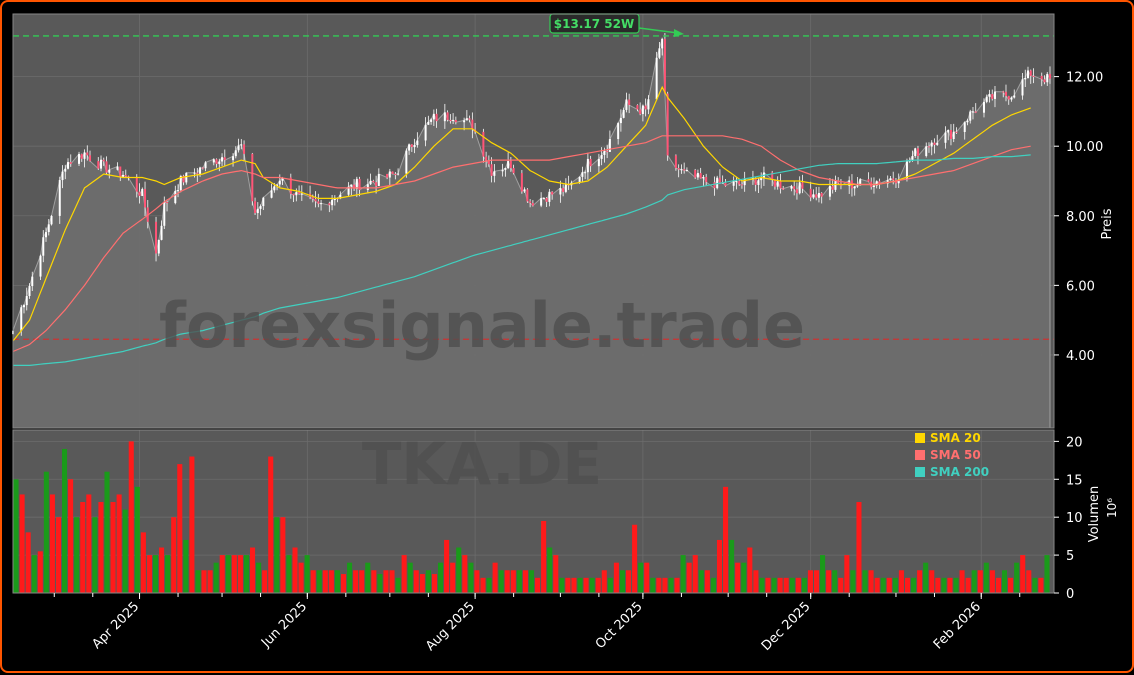 The image size is (1134, 675). What do you see at coordinates (1068, 518) in the screenshot?
I see `volume-y-axis: 0 5 10 15 20` at bounding box center [1068, 518].